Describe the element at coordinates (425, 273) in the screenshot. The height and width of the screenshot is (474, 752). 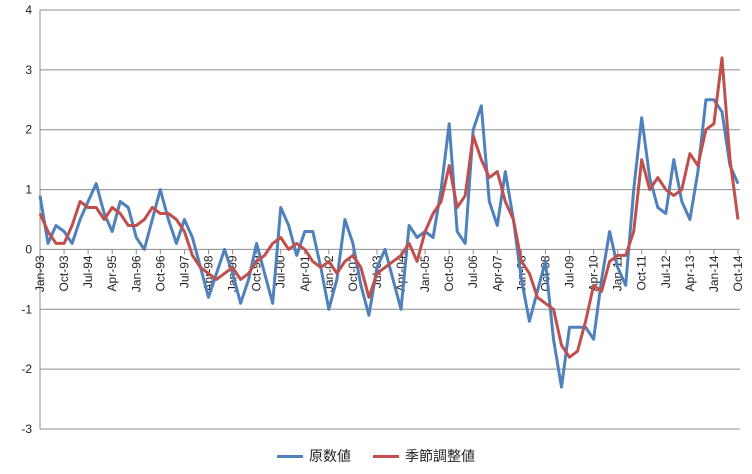
I see `x-tick-label: Jan-05` at that location.